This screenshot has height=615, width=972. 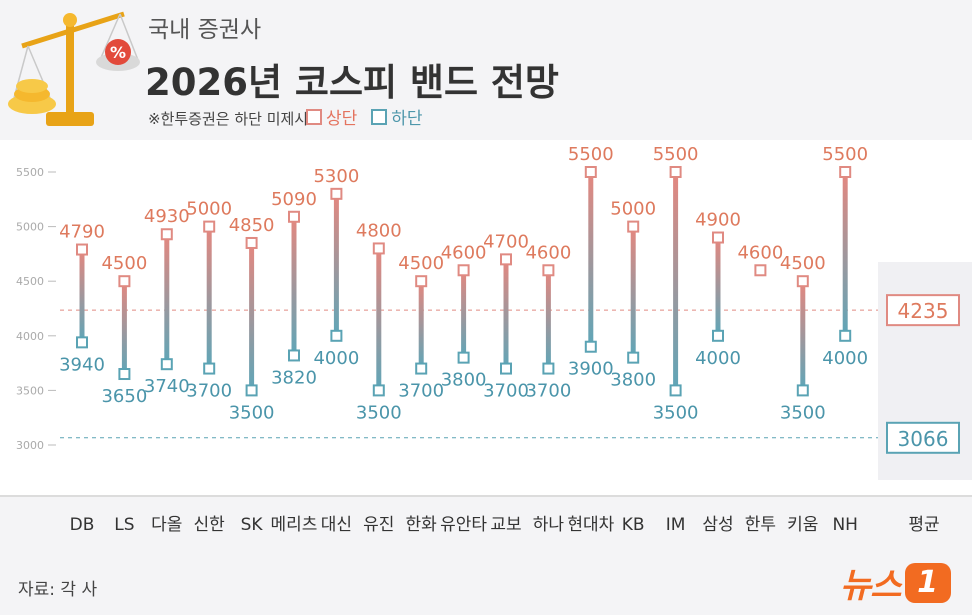 I want to click on x-tick-label: 교보, so click(x=505, y=525).